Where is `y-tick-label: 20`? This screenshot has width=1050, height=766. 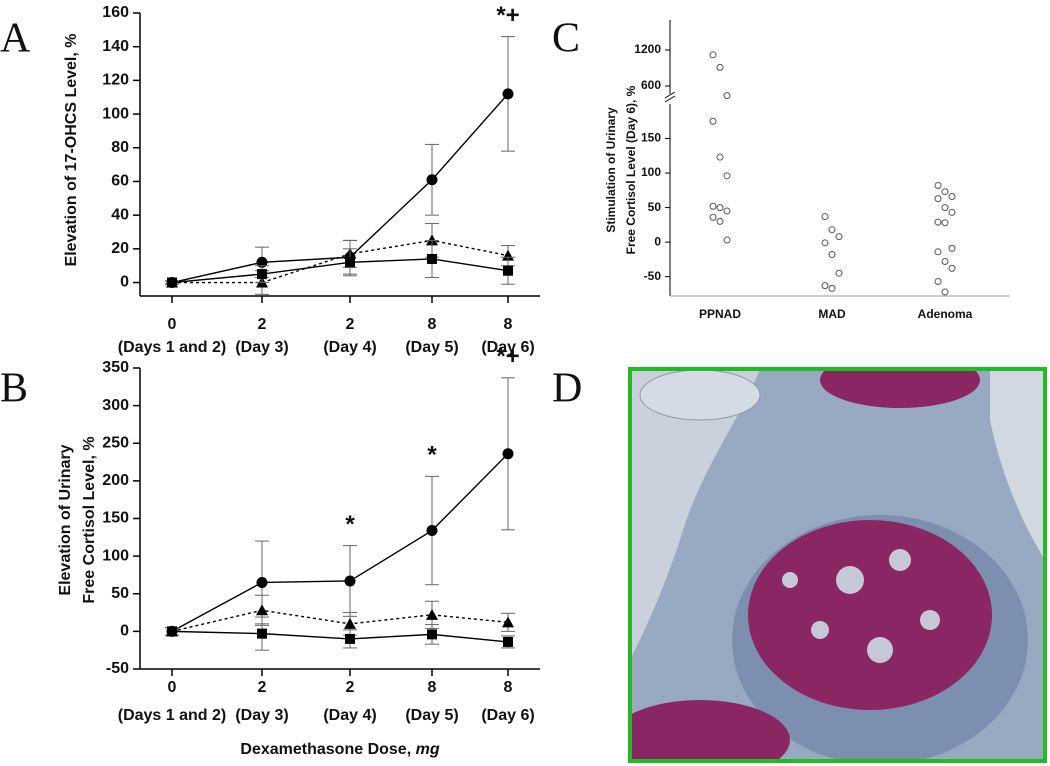 y-tick-label: 20 is located at coordinates (120, 248).